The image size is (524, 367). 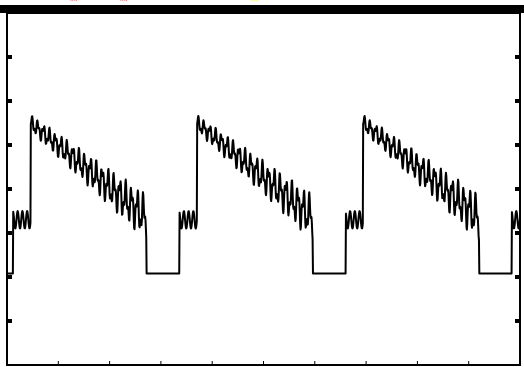 I want to click on top-border-bar, so click(x=262, y=9).